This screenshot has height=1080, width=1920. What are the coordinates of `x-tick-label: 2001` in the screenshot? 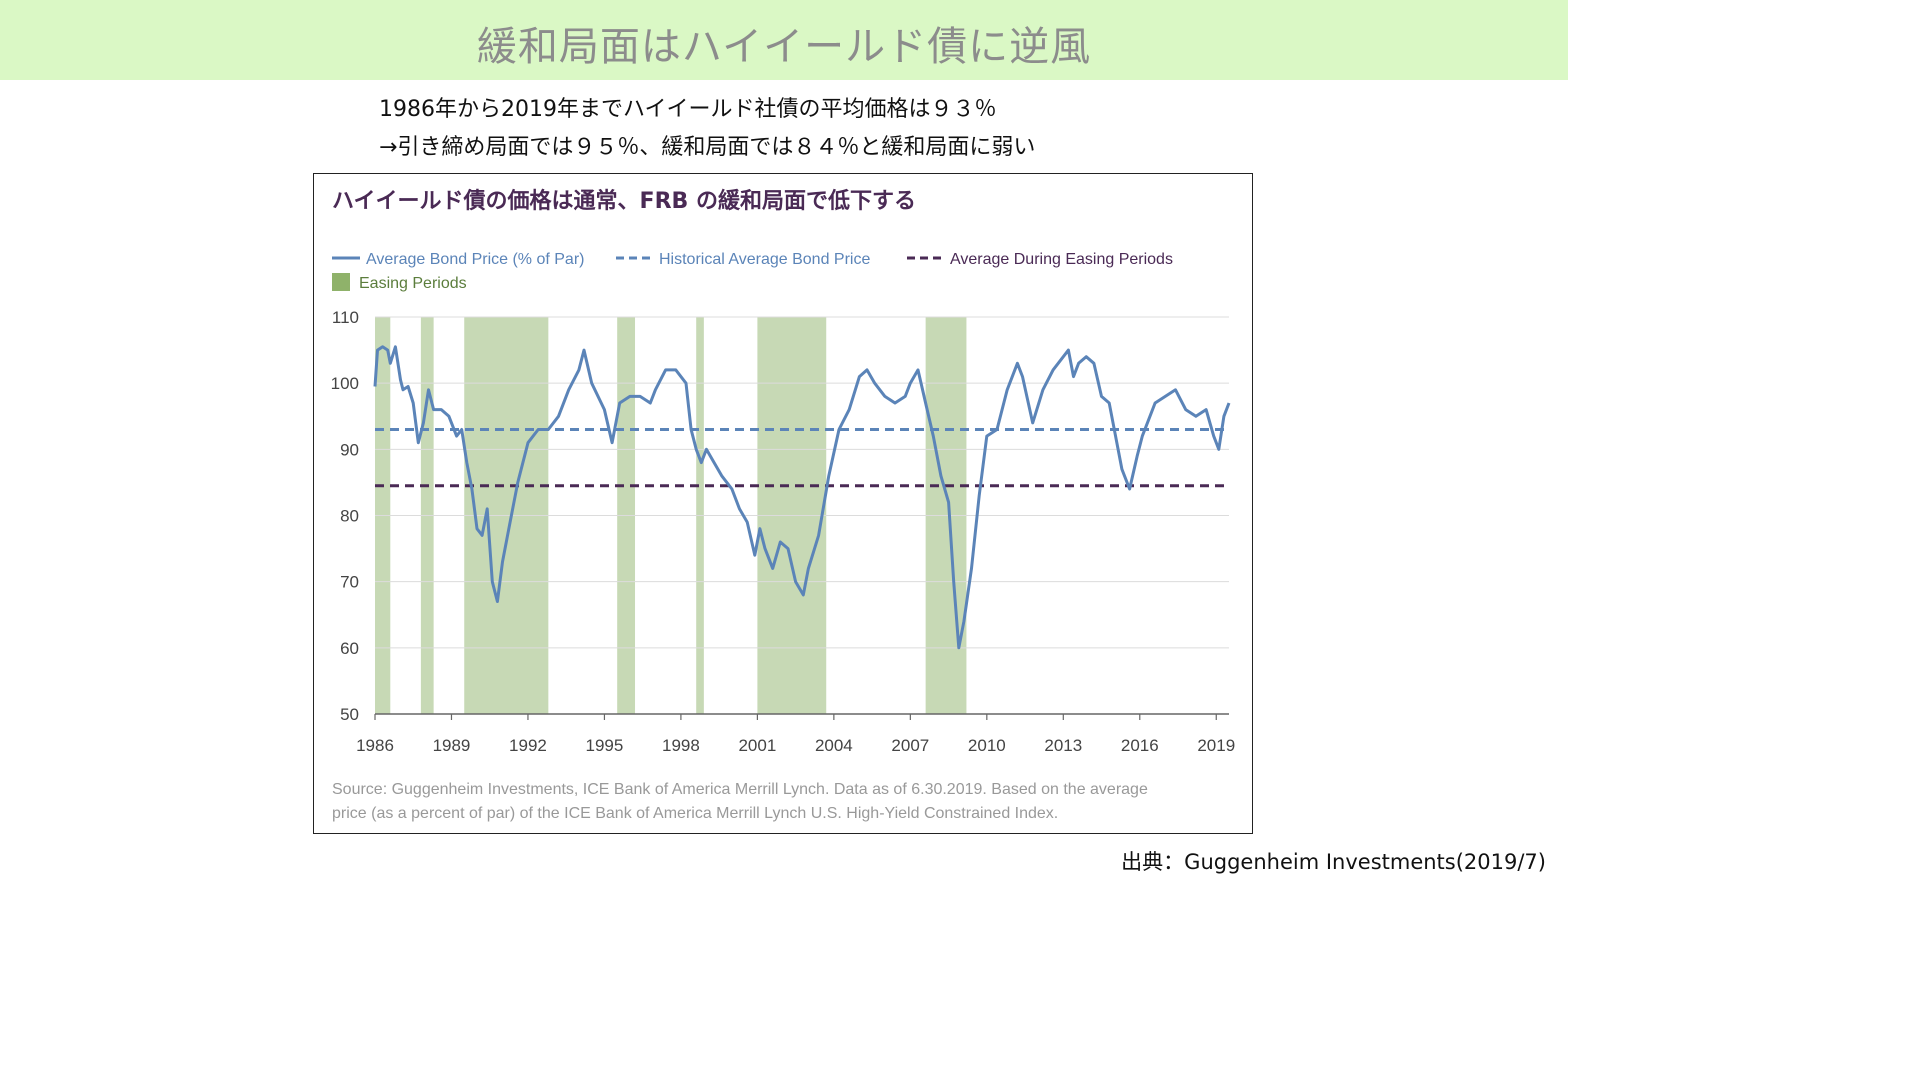 It's located at (757, 745).